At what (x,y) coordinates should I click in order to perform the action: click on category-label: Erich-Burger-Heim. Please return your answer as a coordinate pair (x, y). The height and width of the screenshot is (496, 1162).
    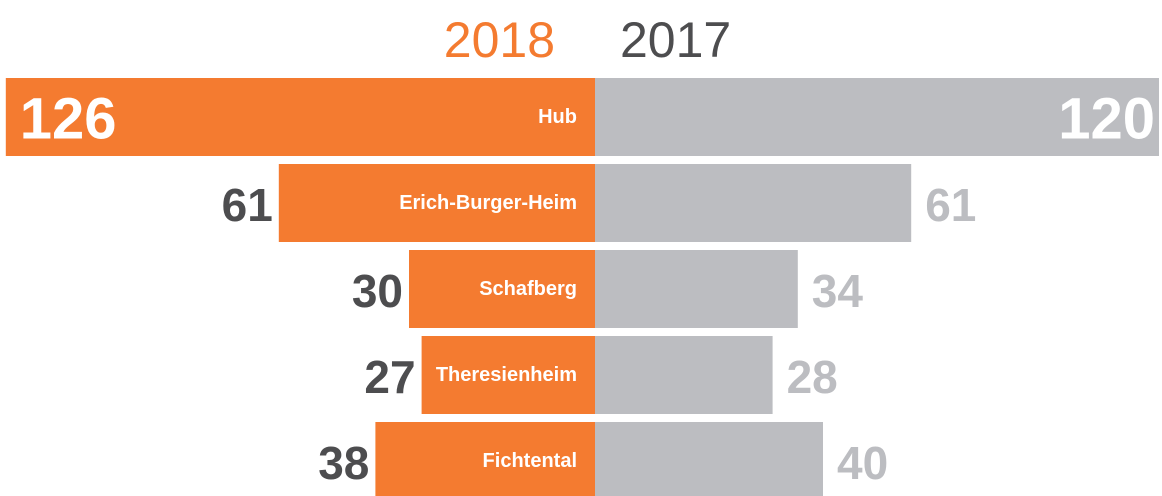
    Looking at the image, I should click on (488, 203).